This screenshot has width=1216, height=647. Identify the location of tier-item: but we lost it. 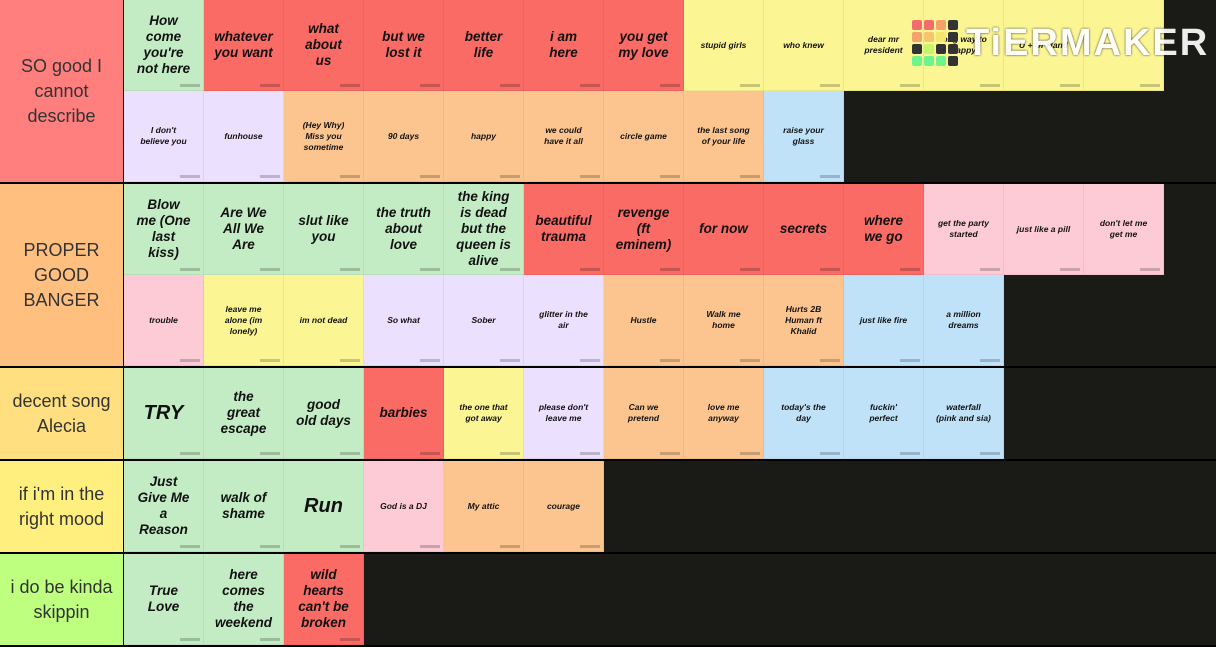
(404, 45).